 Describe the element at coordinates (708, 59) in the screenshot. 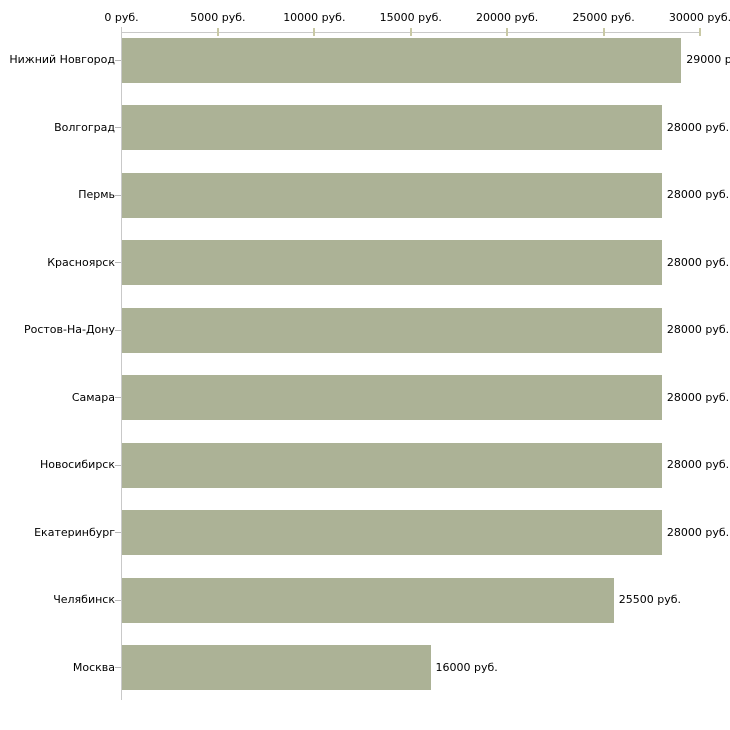

I see `bar-value-label: 29000 руб.` at that location.